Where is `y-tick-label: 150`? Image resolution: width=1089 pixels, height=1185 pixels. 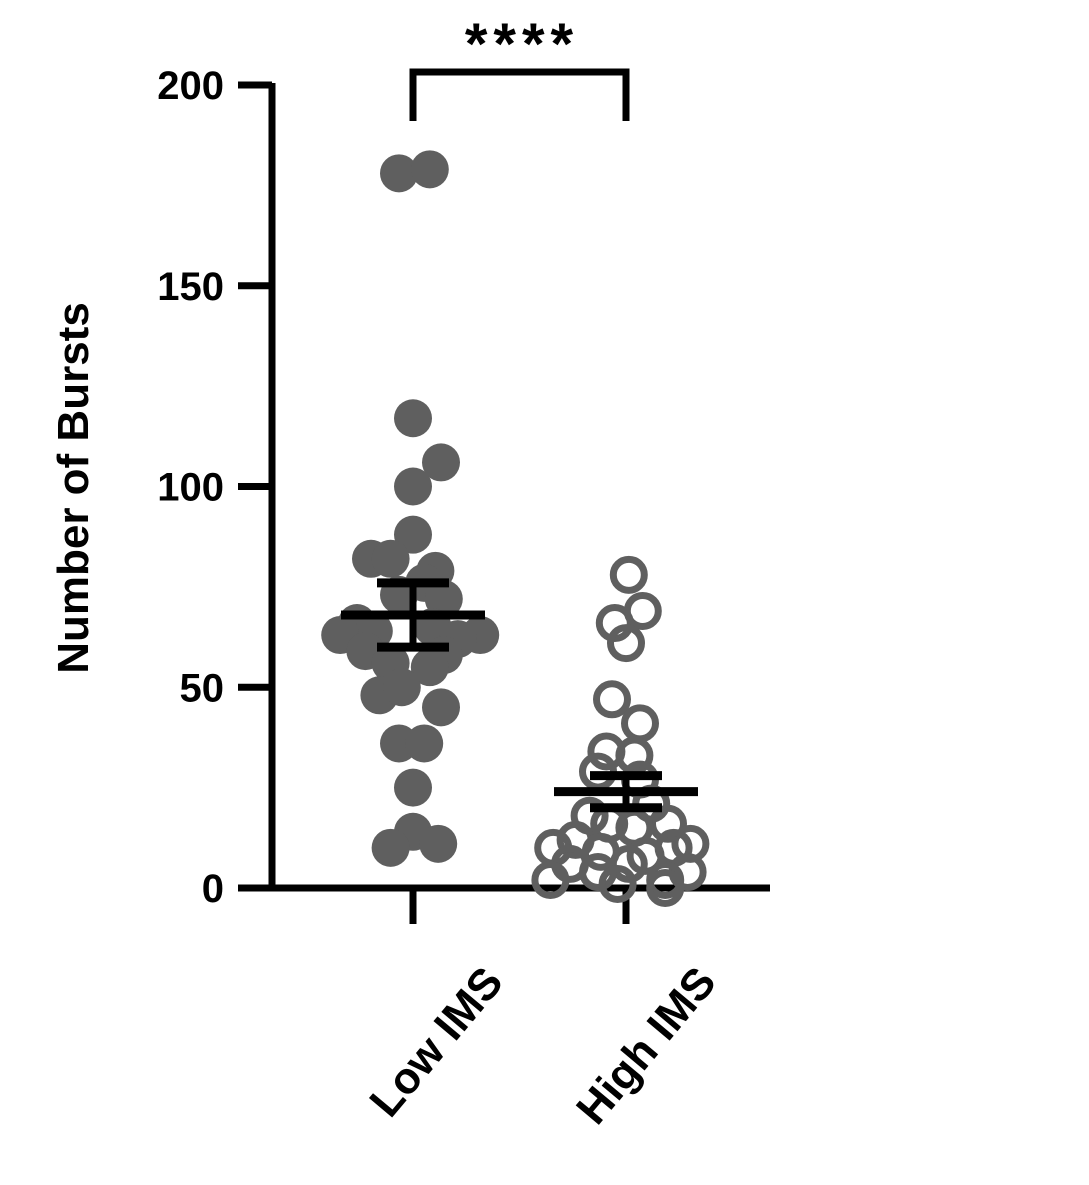 y-tick-label: 150 is located at coordinates (190, 287).